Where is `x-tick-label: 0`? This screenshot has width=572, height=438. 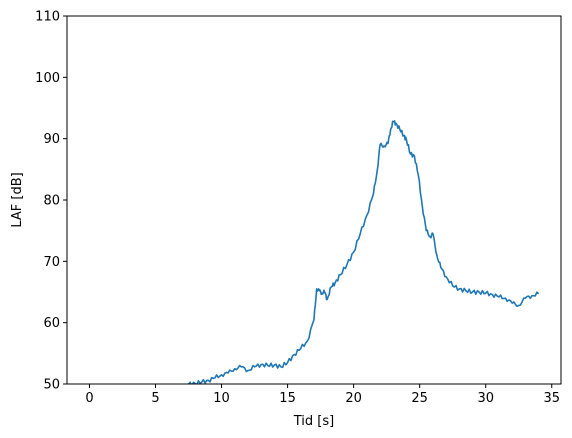
x-tick-label: 0 is located at coordinates (89, 398).